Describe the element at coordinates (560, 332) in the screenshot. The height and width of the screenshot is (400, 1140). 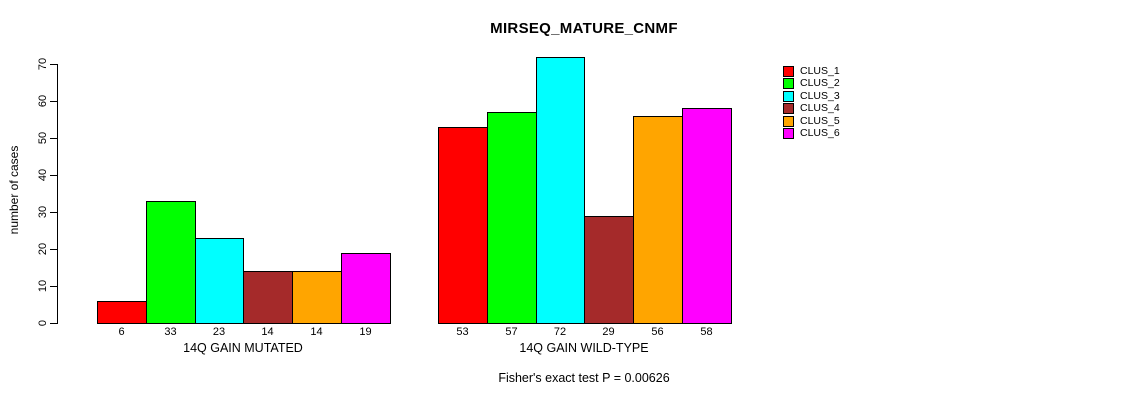
I see `bar-value-label: 72` at that location.